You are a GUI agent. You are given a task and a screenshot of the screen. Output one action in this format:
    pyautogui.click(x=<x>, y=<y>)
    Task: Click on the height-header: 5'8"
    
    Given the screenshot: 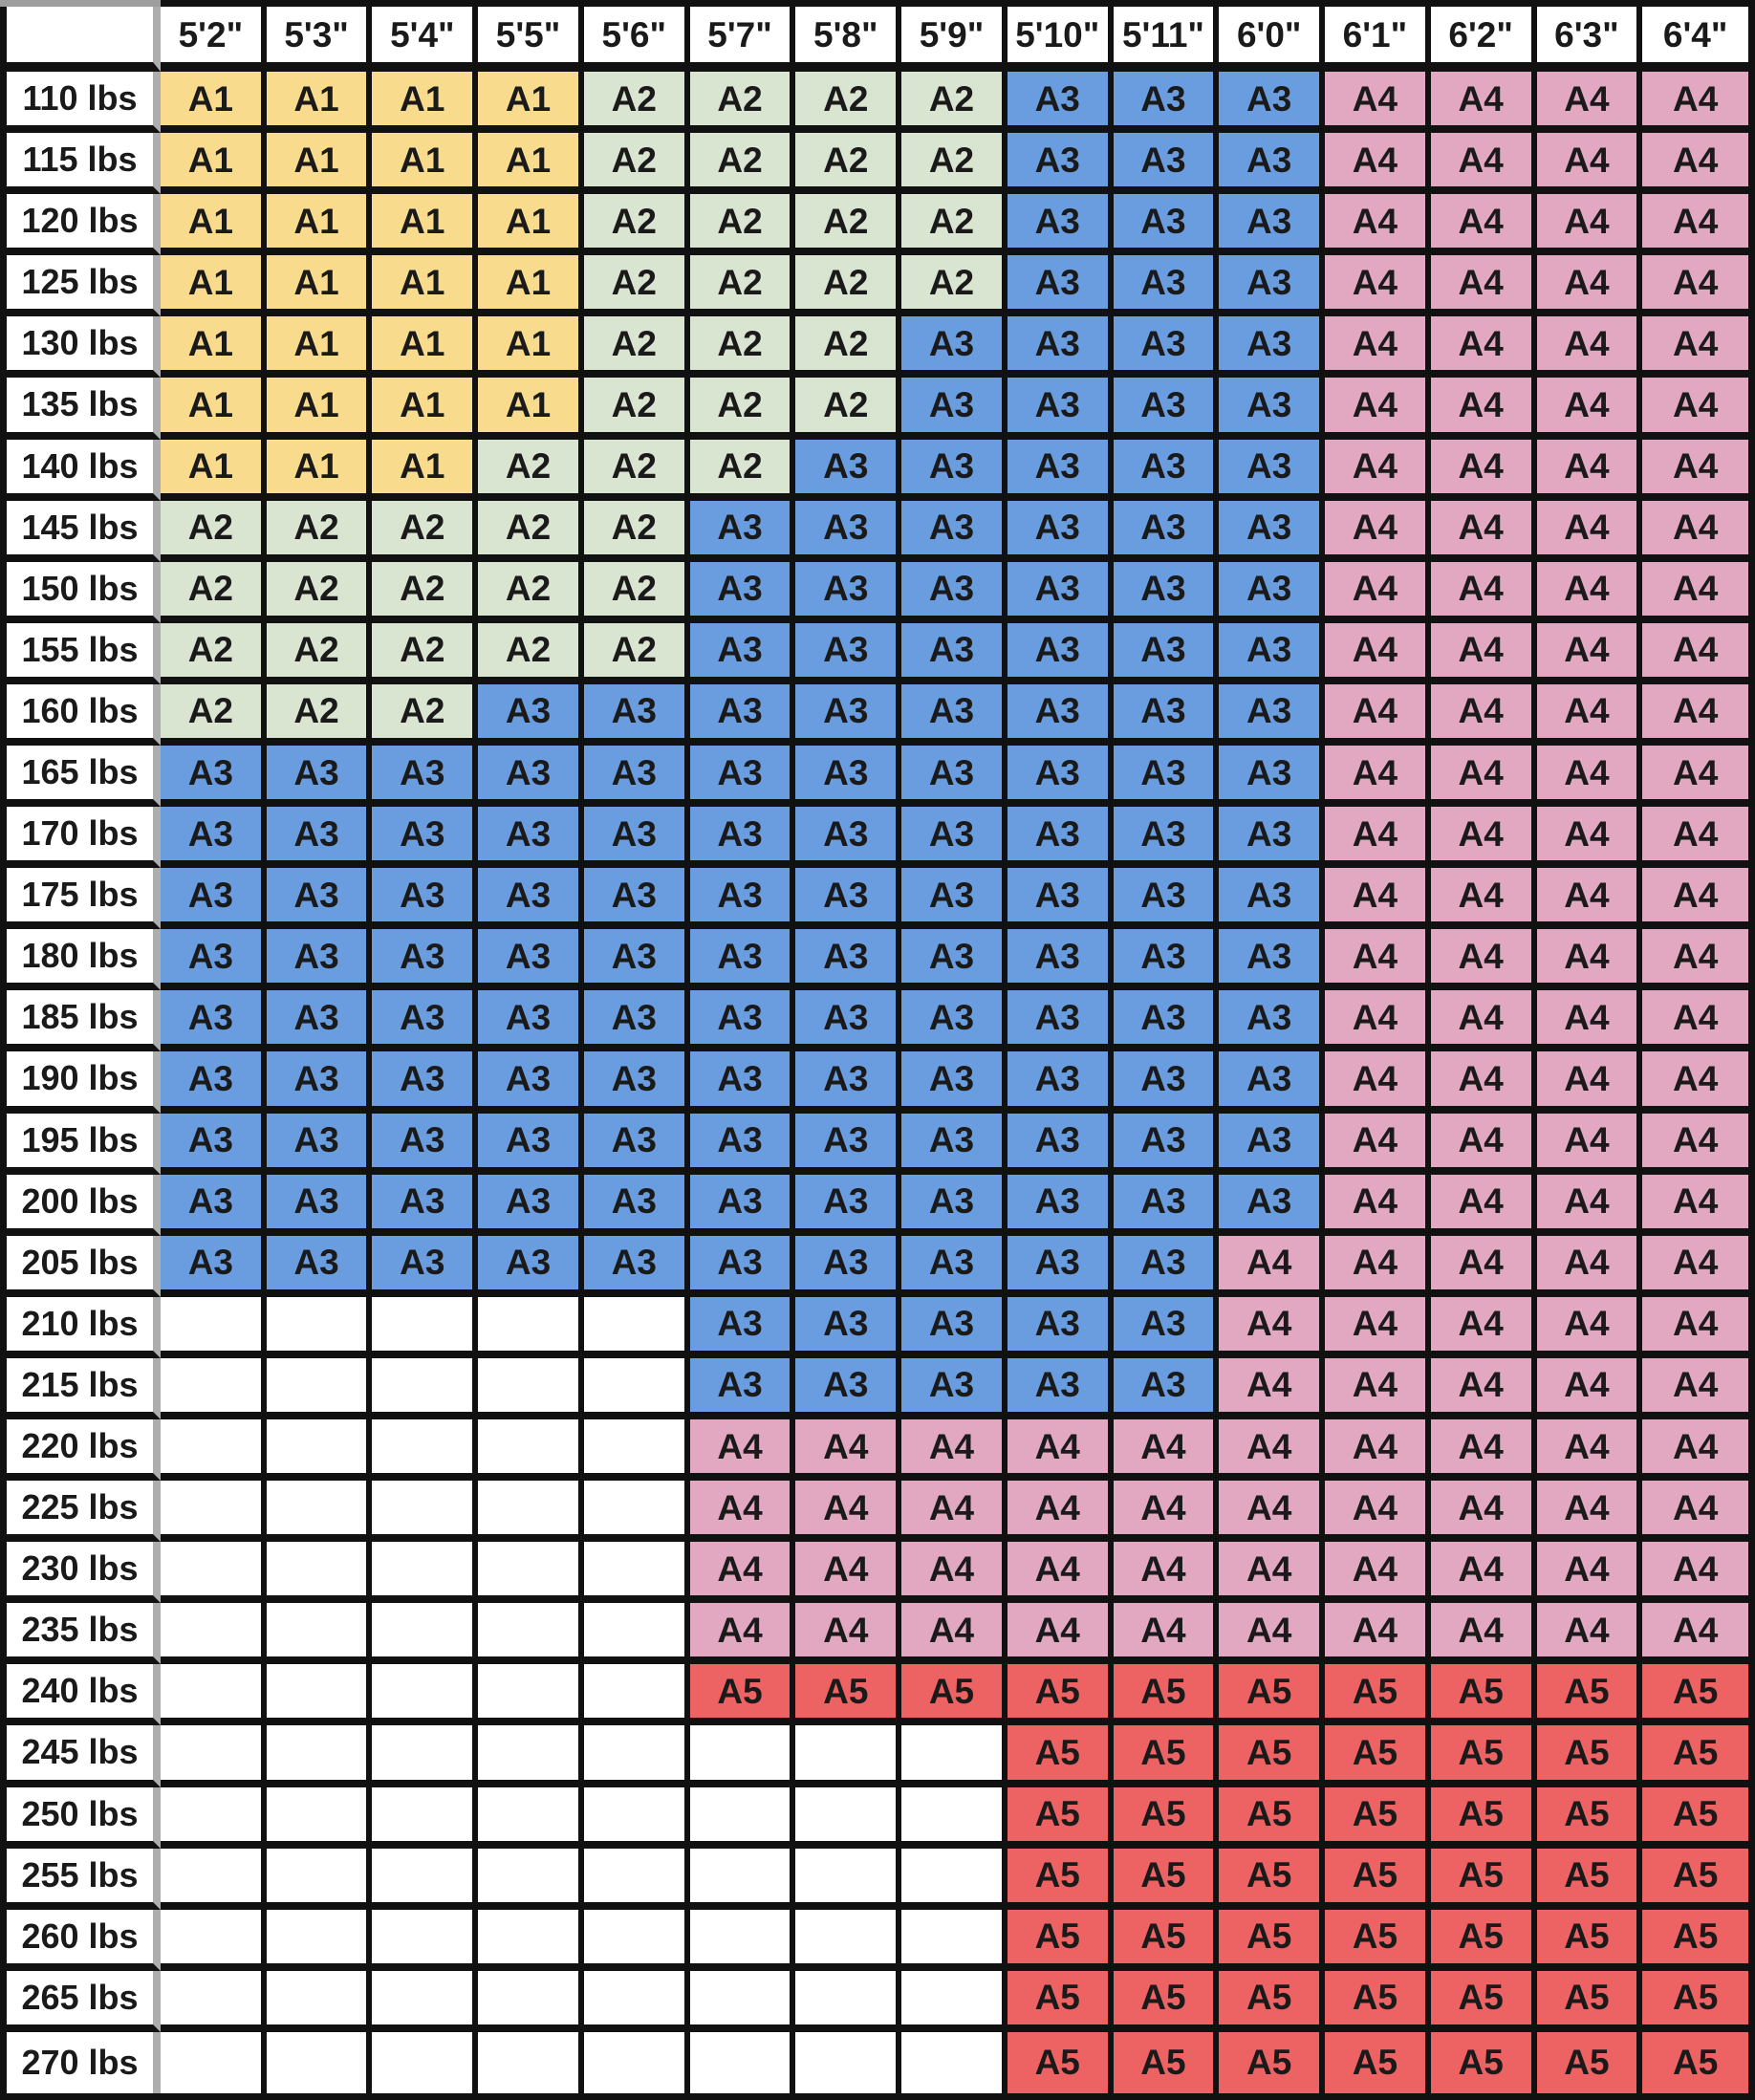 What is the action you would take?
    pyautogui.click(x=849, y=39)
    